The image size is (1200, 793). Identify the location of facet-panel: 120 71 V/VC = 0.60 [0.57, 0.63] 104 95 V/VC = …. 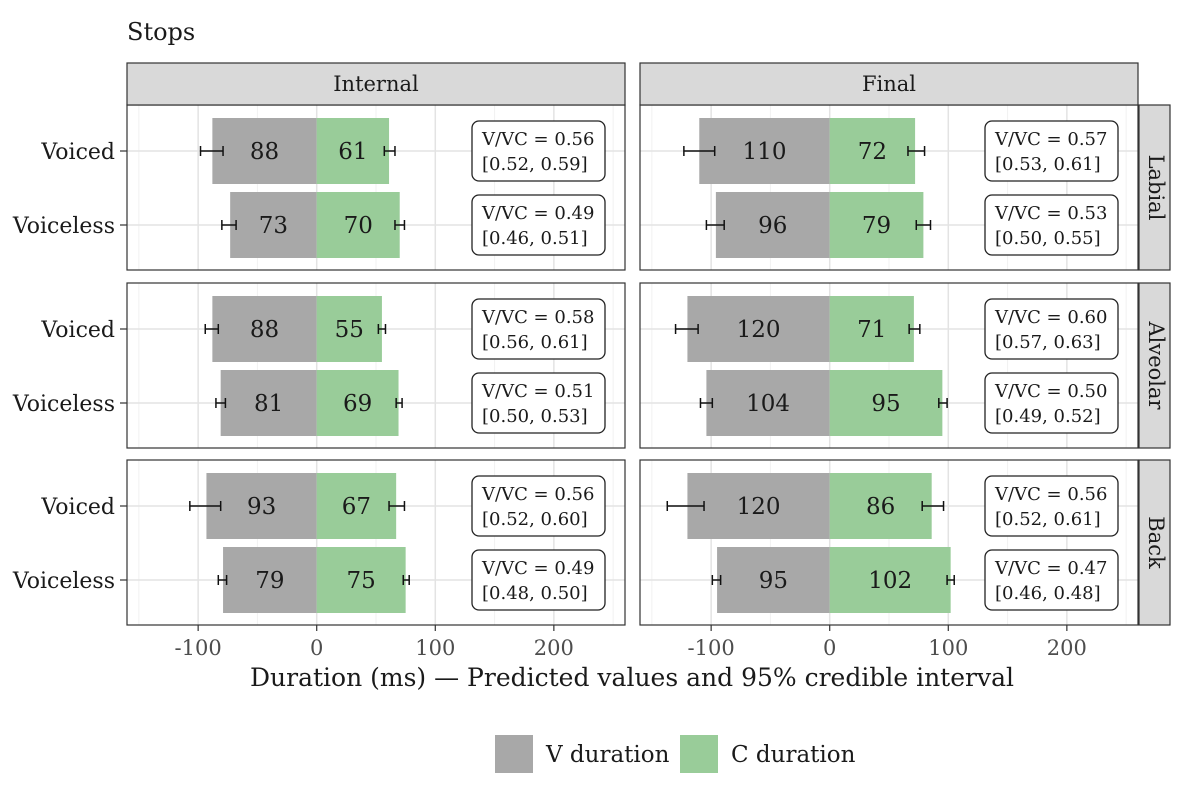
(889, 365).